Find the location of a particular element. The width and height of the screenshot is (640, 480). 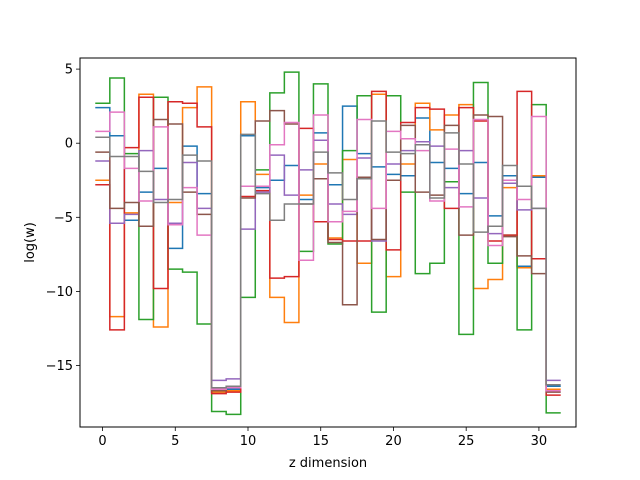

x-tick-label: 30 is located at coordinates (539, 441).